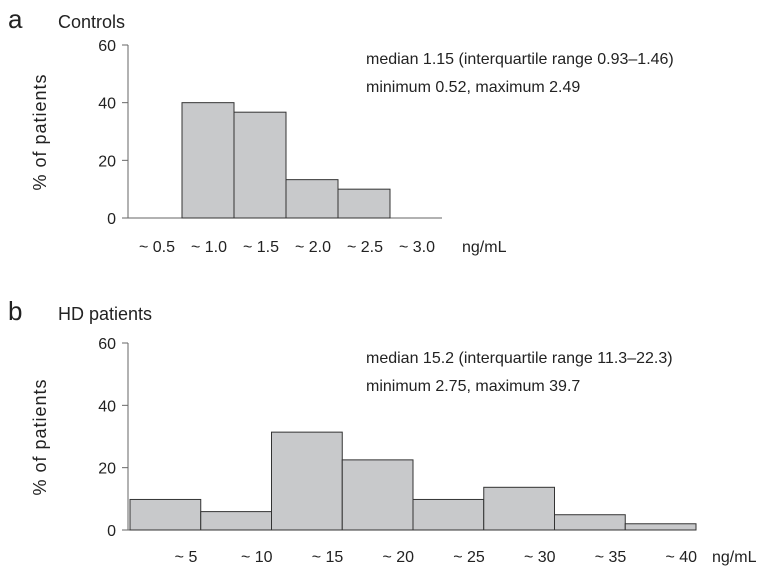 The height and width of the screenshot is (572, 772). Describe the element at coordinates (105, 314) in the screenshot. I see `panel-b-title: HD patients` at that location.